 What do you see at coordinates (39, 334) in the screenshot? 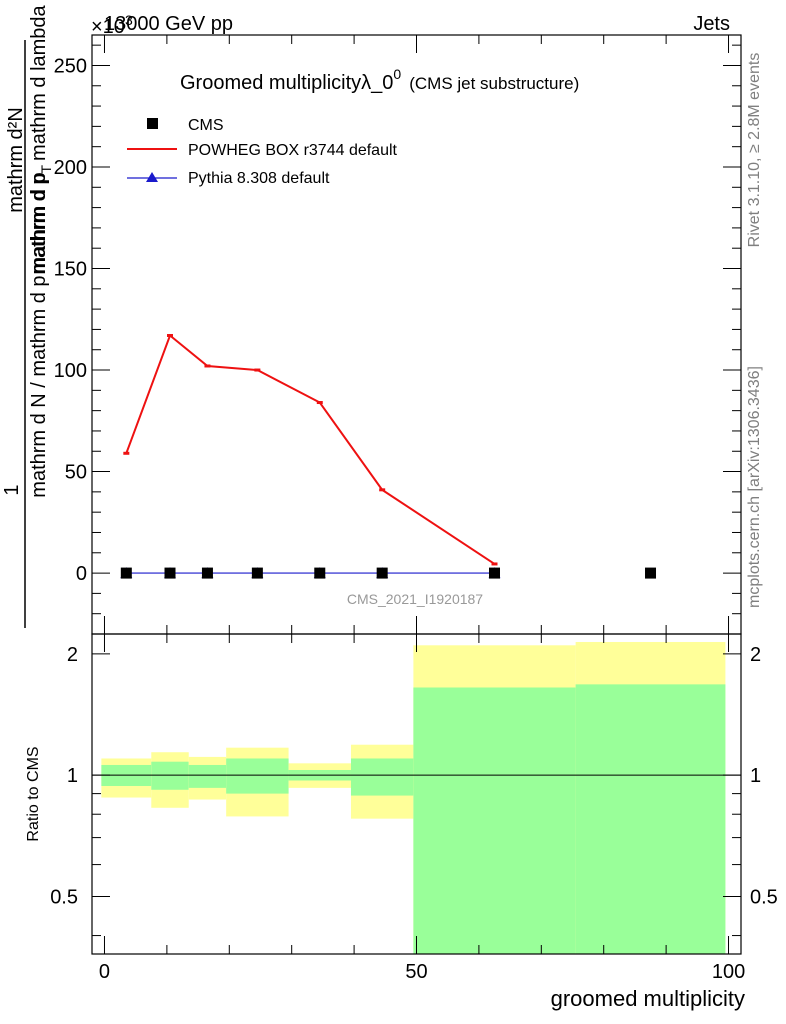
I see `ylabel-denominator: mathrm d N / mathrm d pmathrm d p` at bounding box center [39, 334].